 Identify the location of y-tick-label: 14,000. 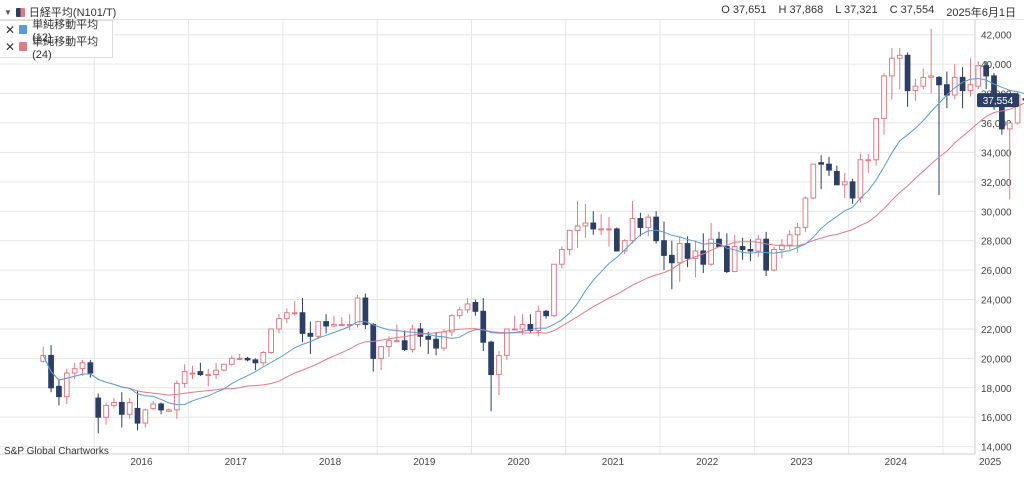
(996, 448).